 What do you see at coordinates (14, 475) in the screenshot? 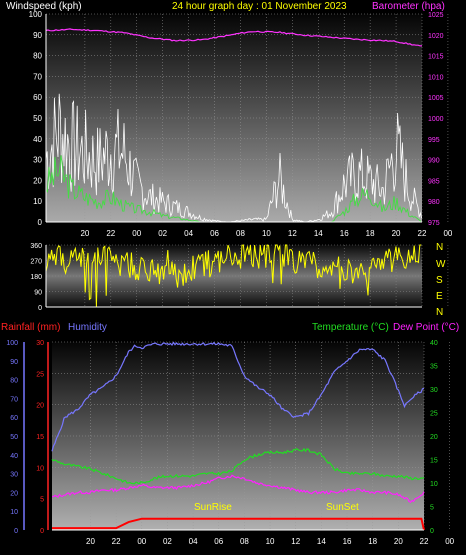
I see `humidity-y-tick: 30` at bounding box center [14, 475].